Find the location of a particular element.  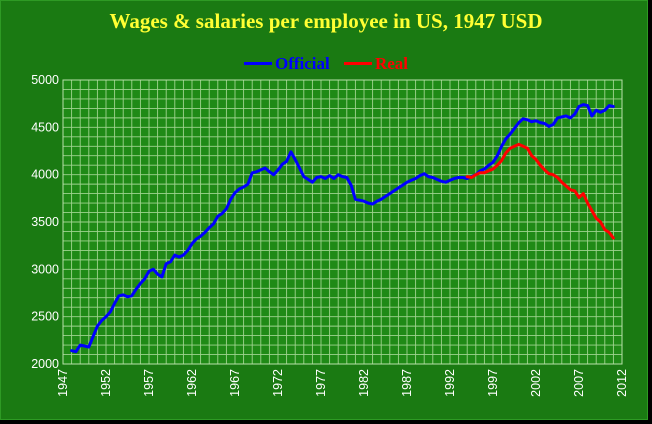

y-tick-label: 3000 is located at coordinates (45, 269).